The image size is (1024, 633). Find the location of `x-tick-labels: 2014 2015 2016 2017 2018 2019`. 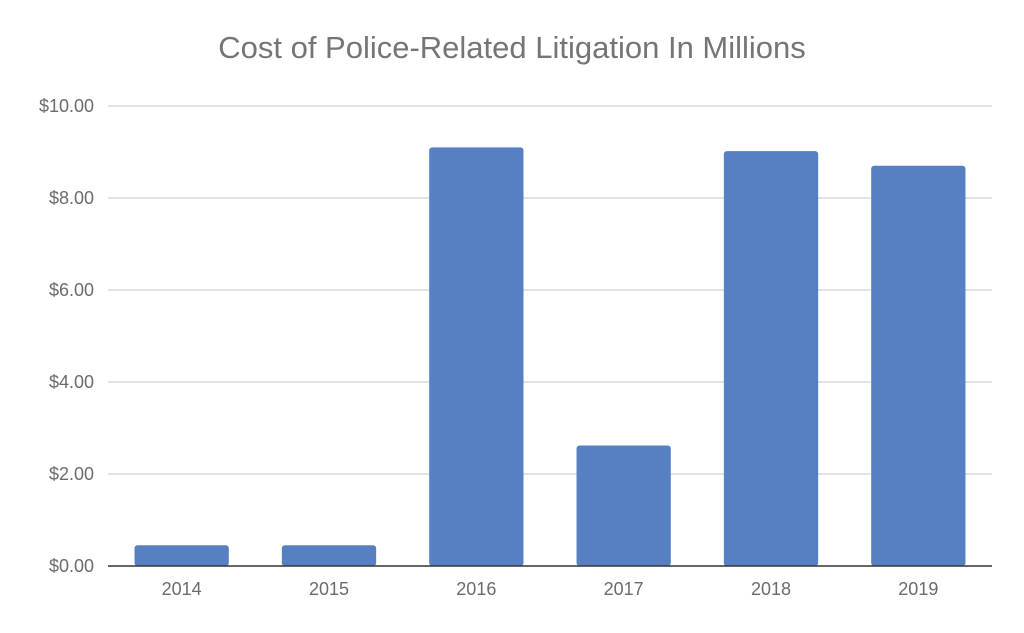

x-tick-labels: 2014 2015 2016 2017 2018 2019 is located at coordinates (550, 589).